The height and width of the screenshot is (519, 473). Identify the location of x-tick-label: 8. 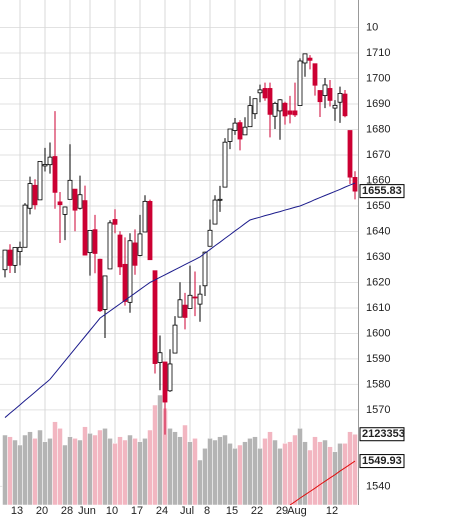
(207, 511).